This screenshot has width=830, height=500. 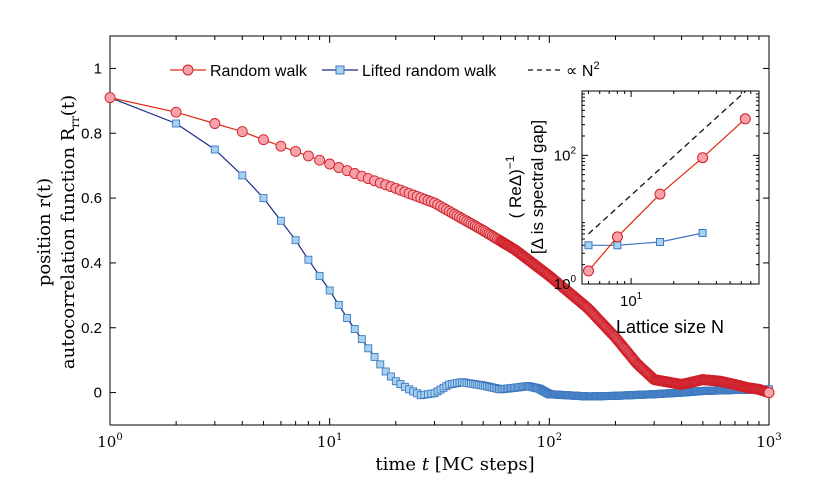 I want to click on y-label-line2-main: autocorrelation function R, so click(x=68, y=248).